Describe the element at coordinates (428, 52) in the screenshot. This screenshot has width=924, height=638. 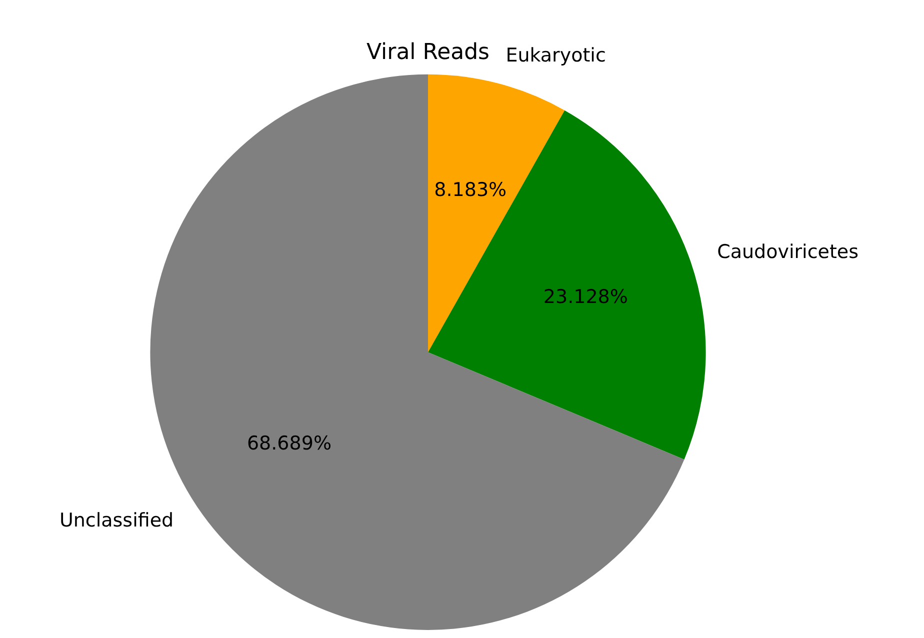
I see `chart-title: Viral Reads` at that location.